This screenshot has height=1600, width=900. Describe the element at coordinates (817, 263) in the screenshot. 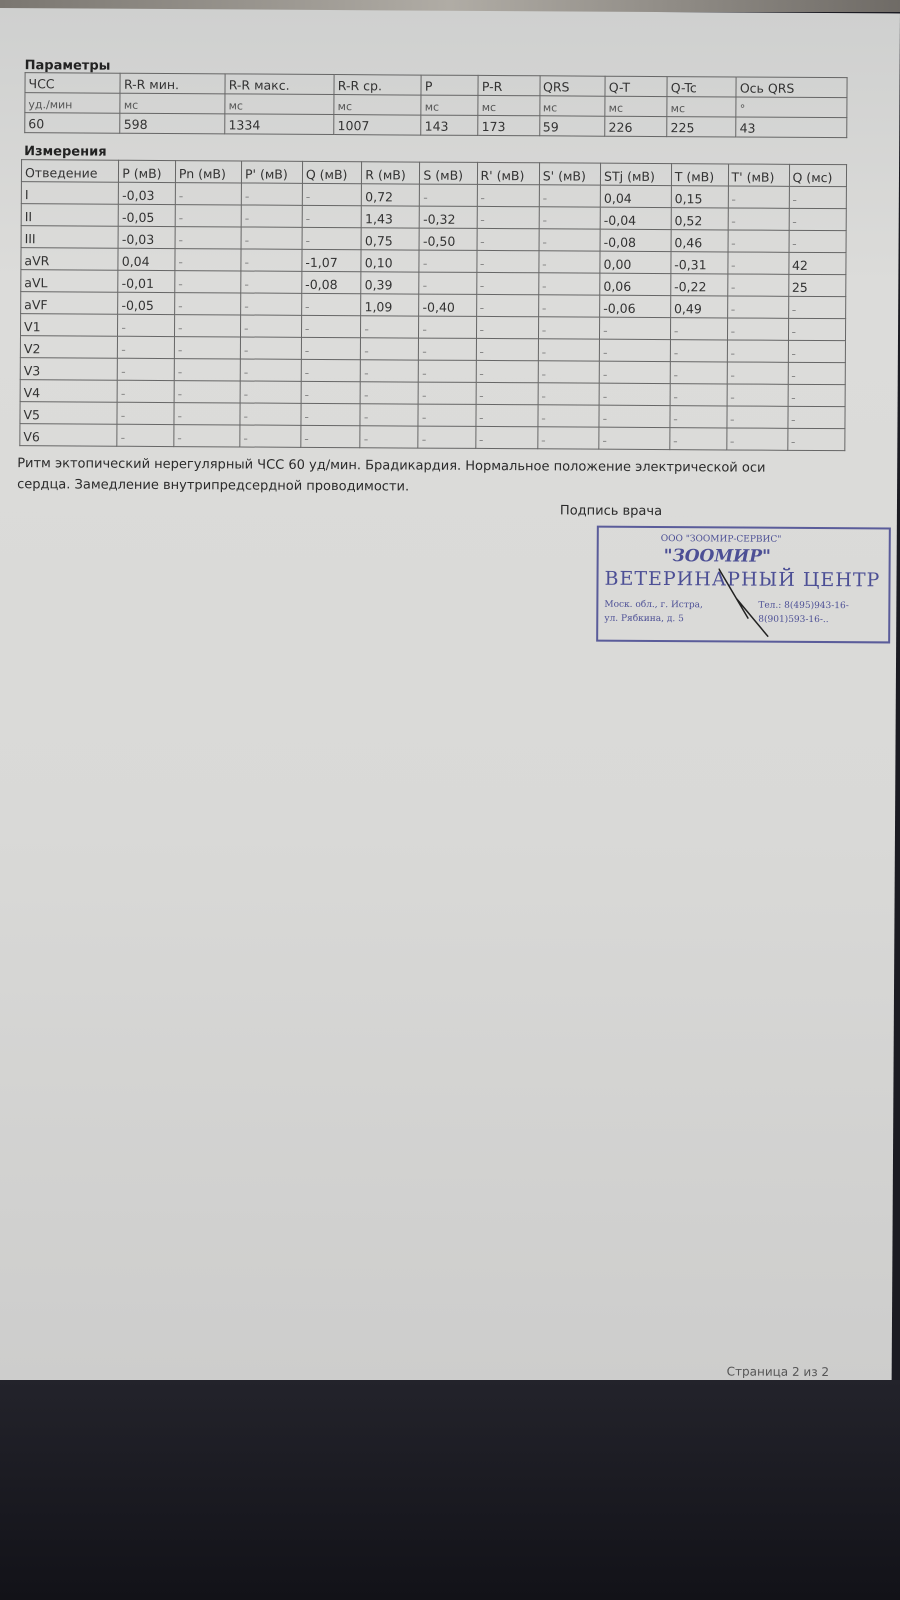

I see `measurement-cell: 42` at that location.